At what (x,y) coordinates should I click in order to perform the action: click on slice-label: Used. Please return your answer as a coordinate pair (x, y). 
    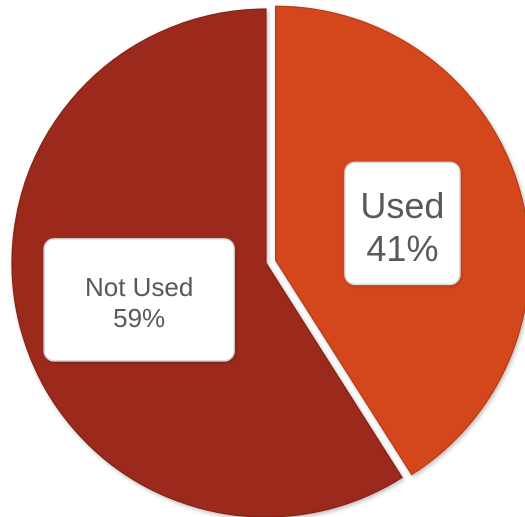
    Looking at the image, I should click on (402, 205).